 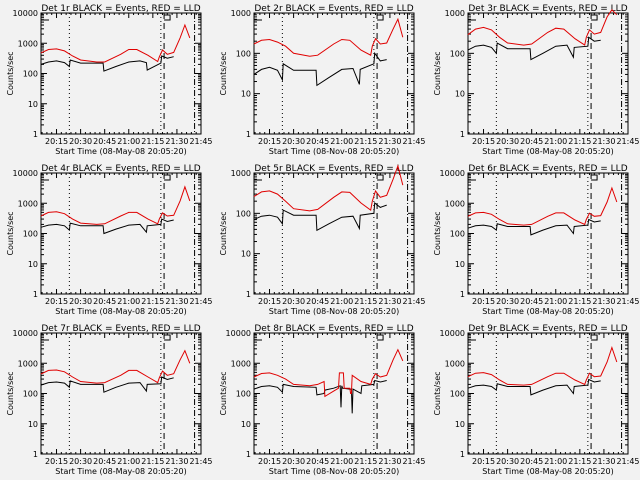 What do you see at coordinates (547, 169) in the screenshot?
I see `chart-title: Det 6r BLACK = Events, RED = LLD` at bounding box center [547, 169].